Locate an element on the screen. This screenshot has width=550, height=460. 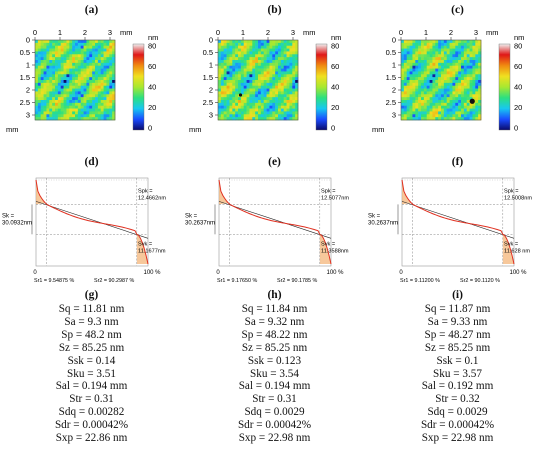
params-label: (h) is located at coordinates (274, 295).